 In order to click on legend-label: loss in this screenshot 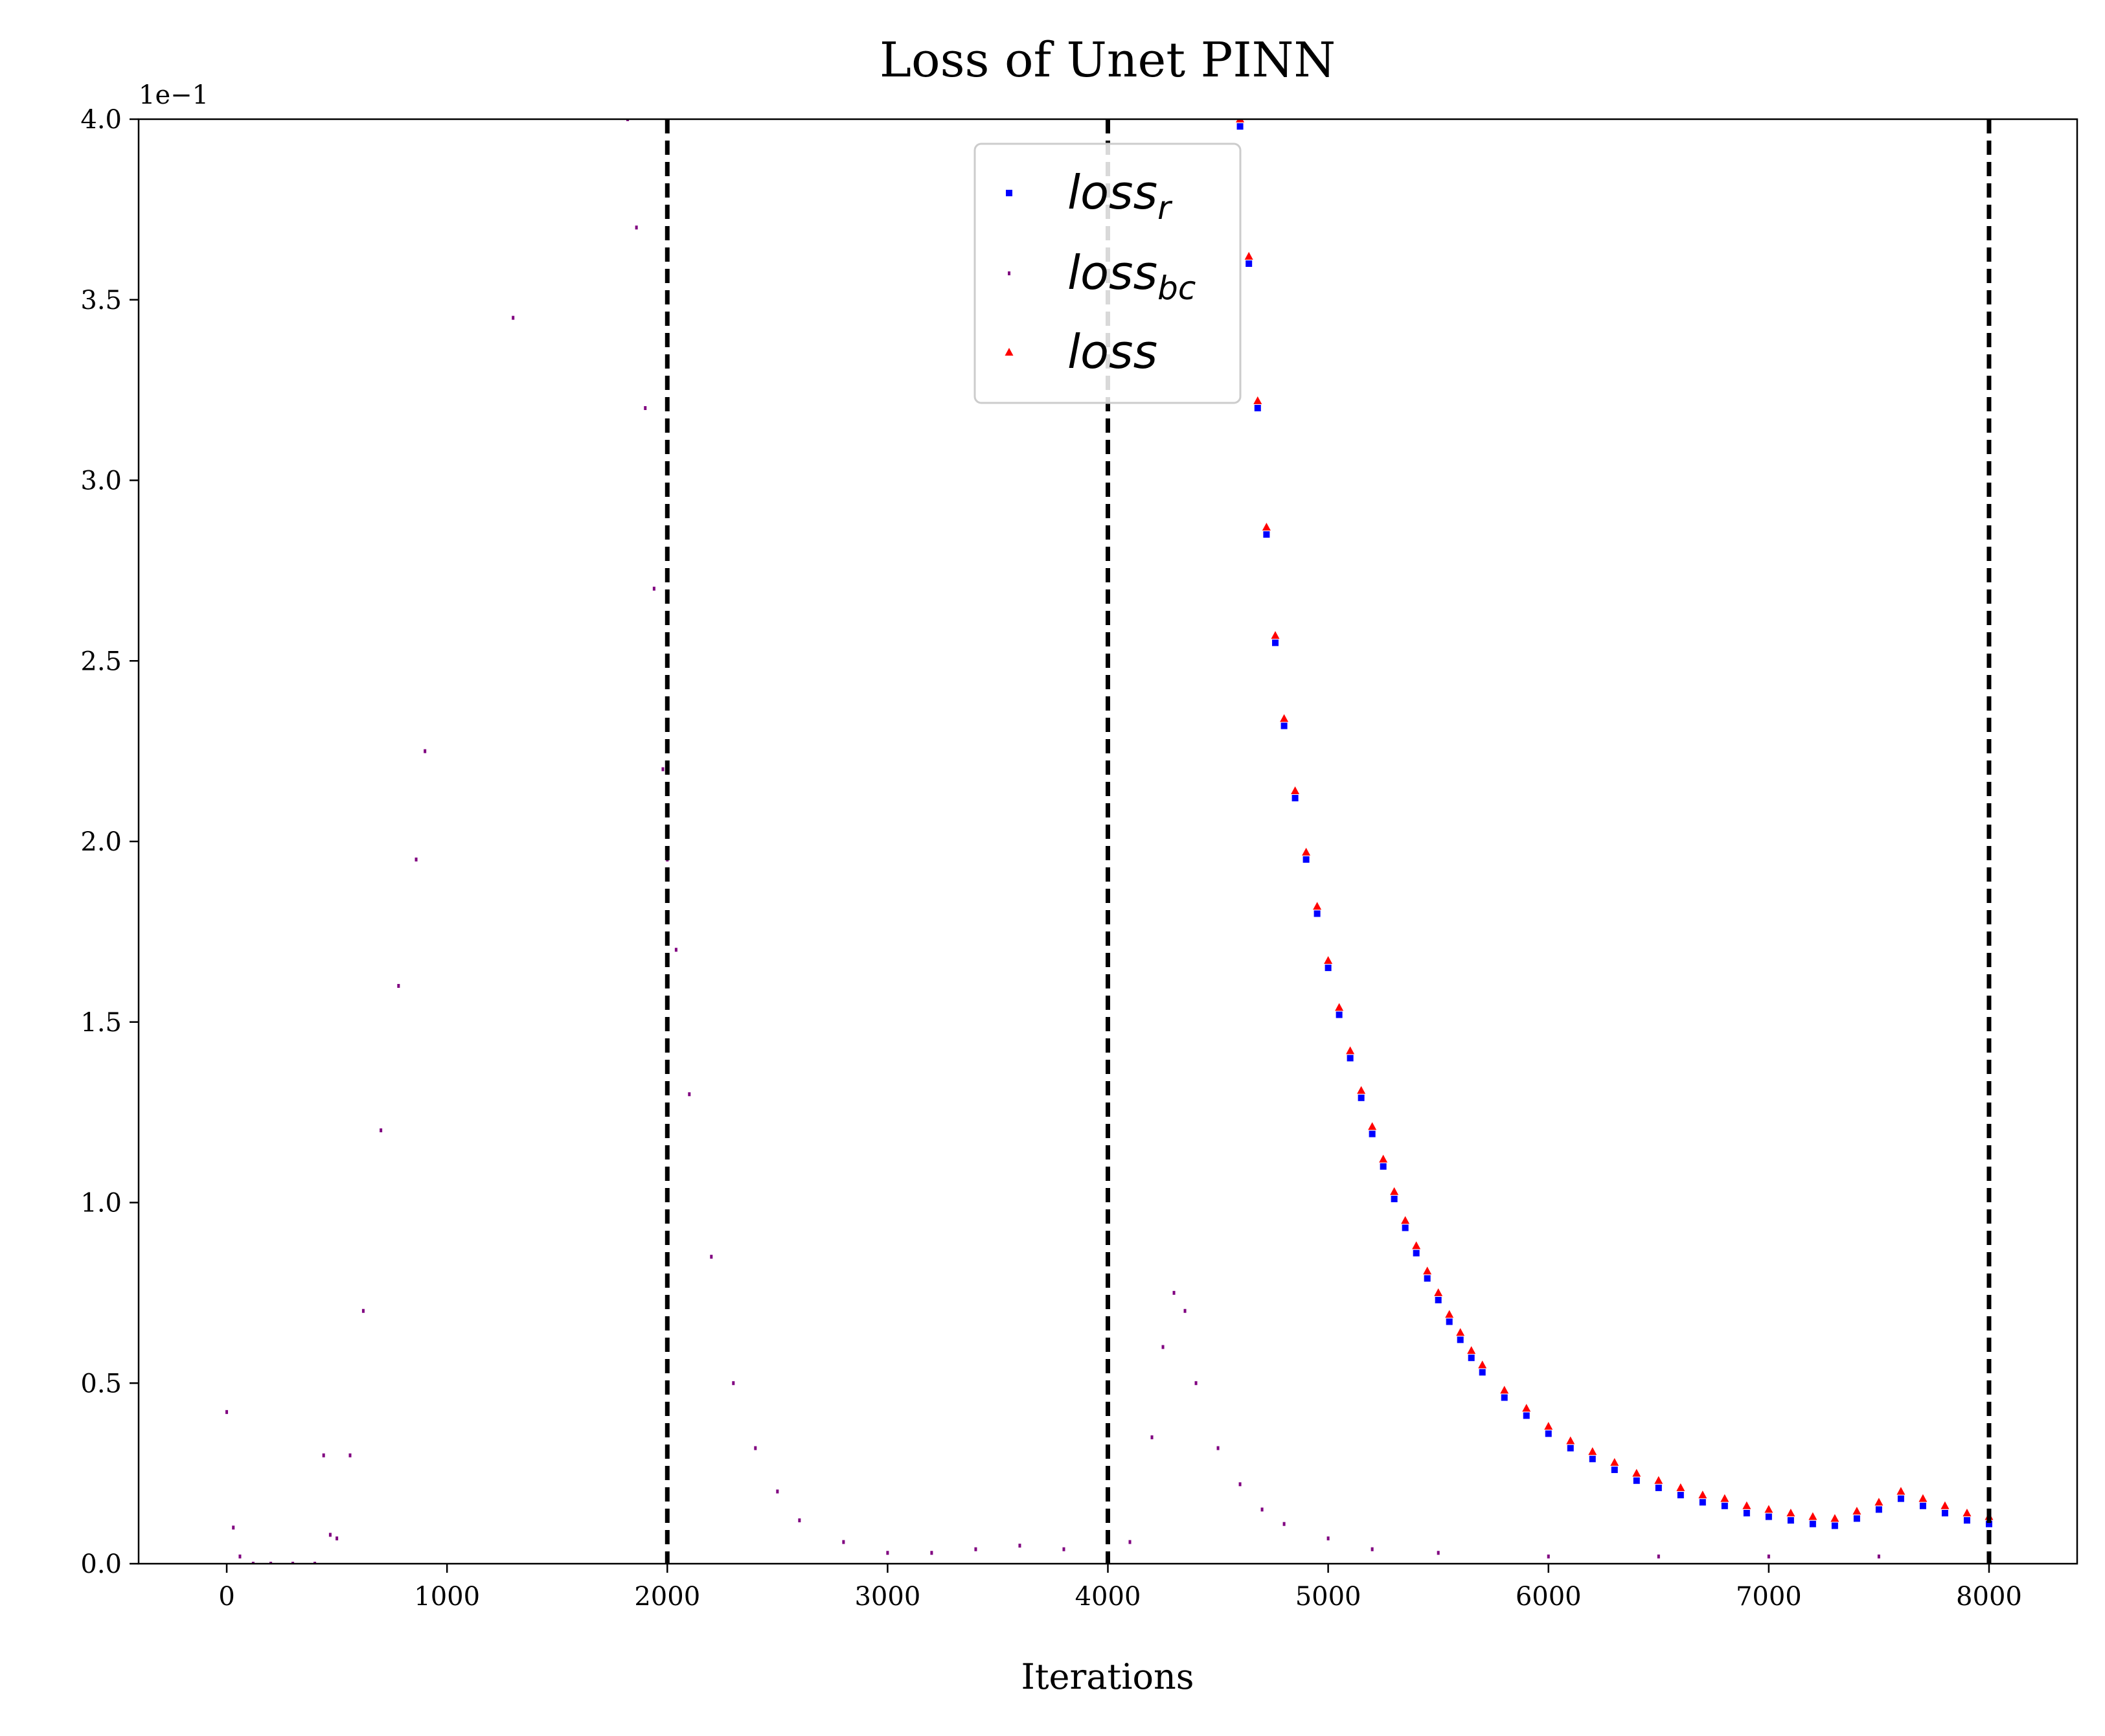, I will do `click(1112, 352)`.